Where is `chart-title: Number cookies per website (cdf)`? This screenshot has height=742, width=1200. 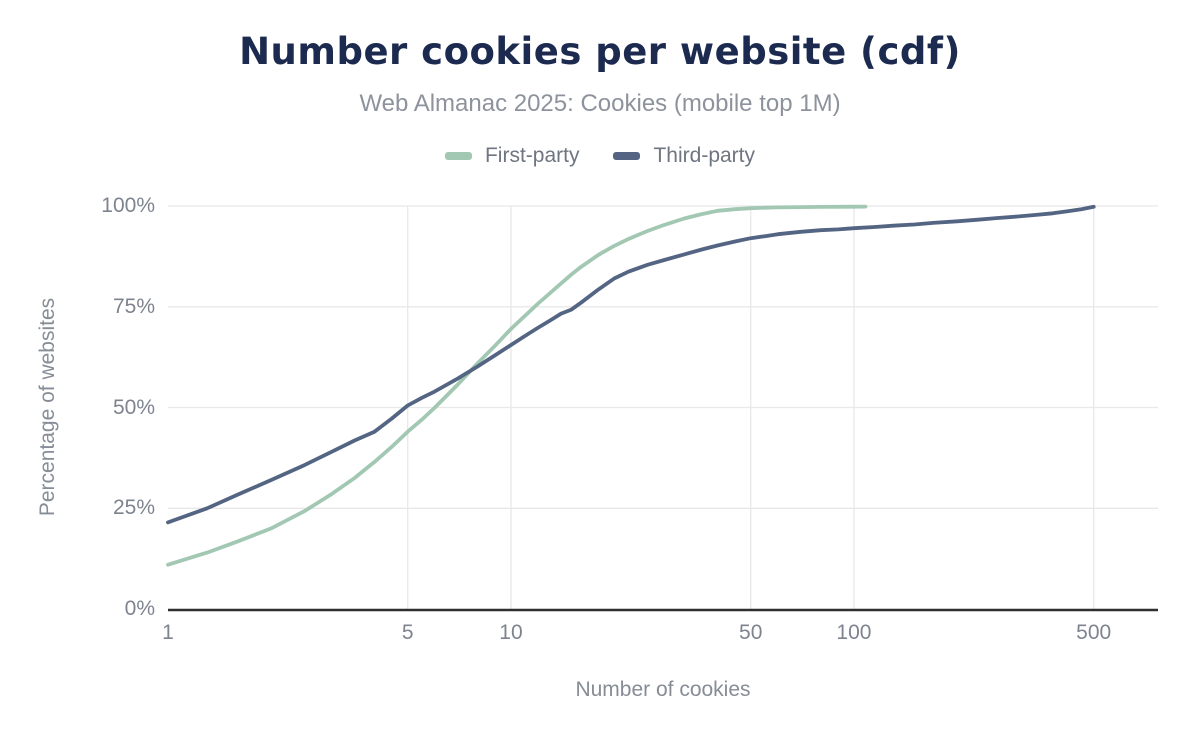 chart-title: Number cookies per website (cdf) is located at coordinates (600, 51).